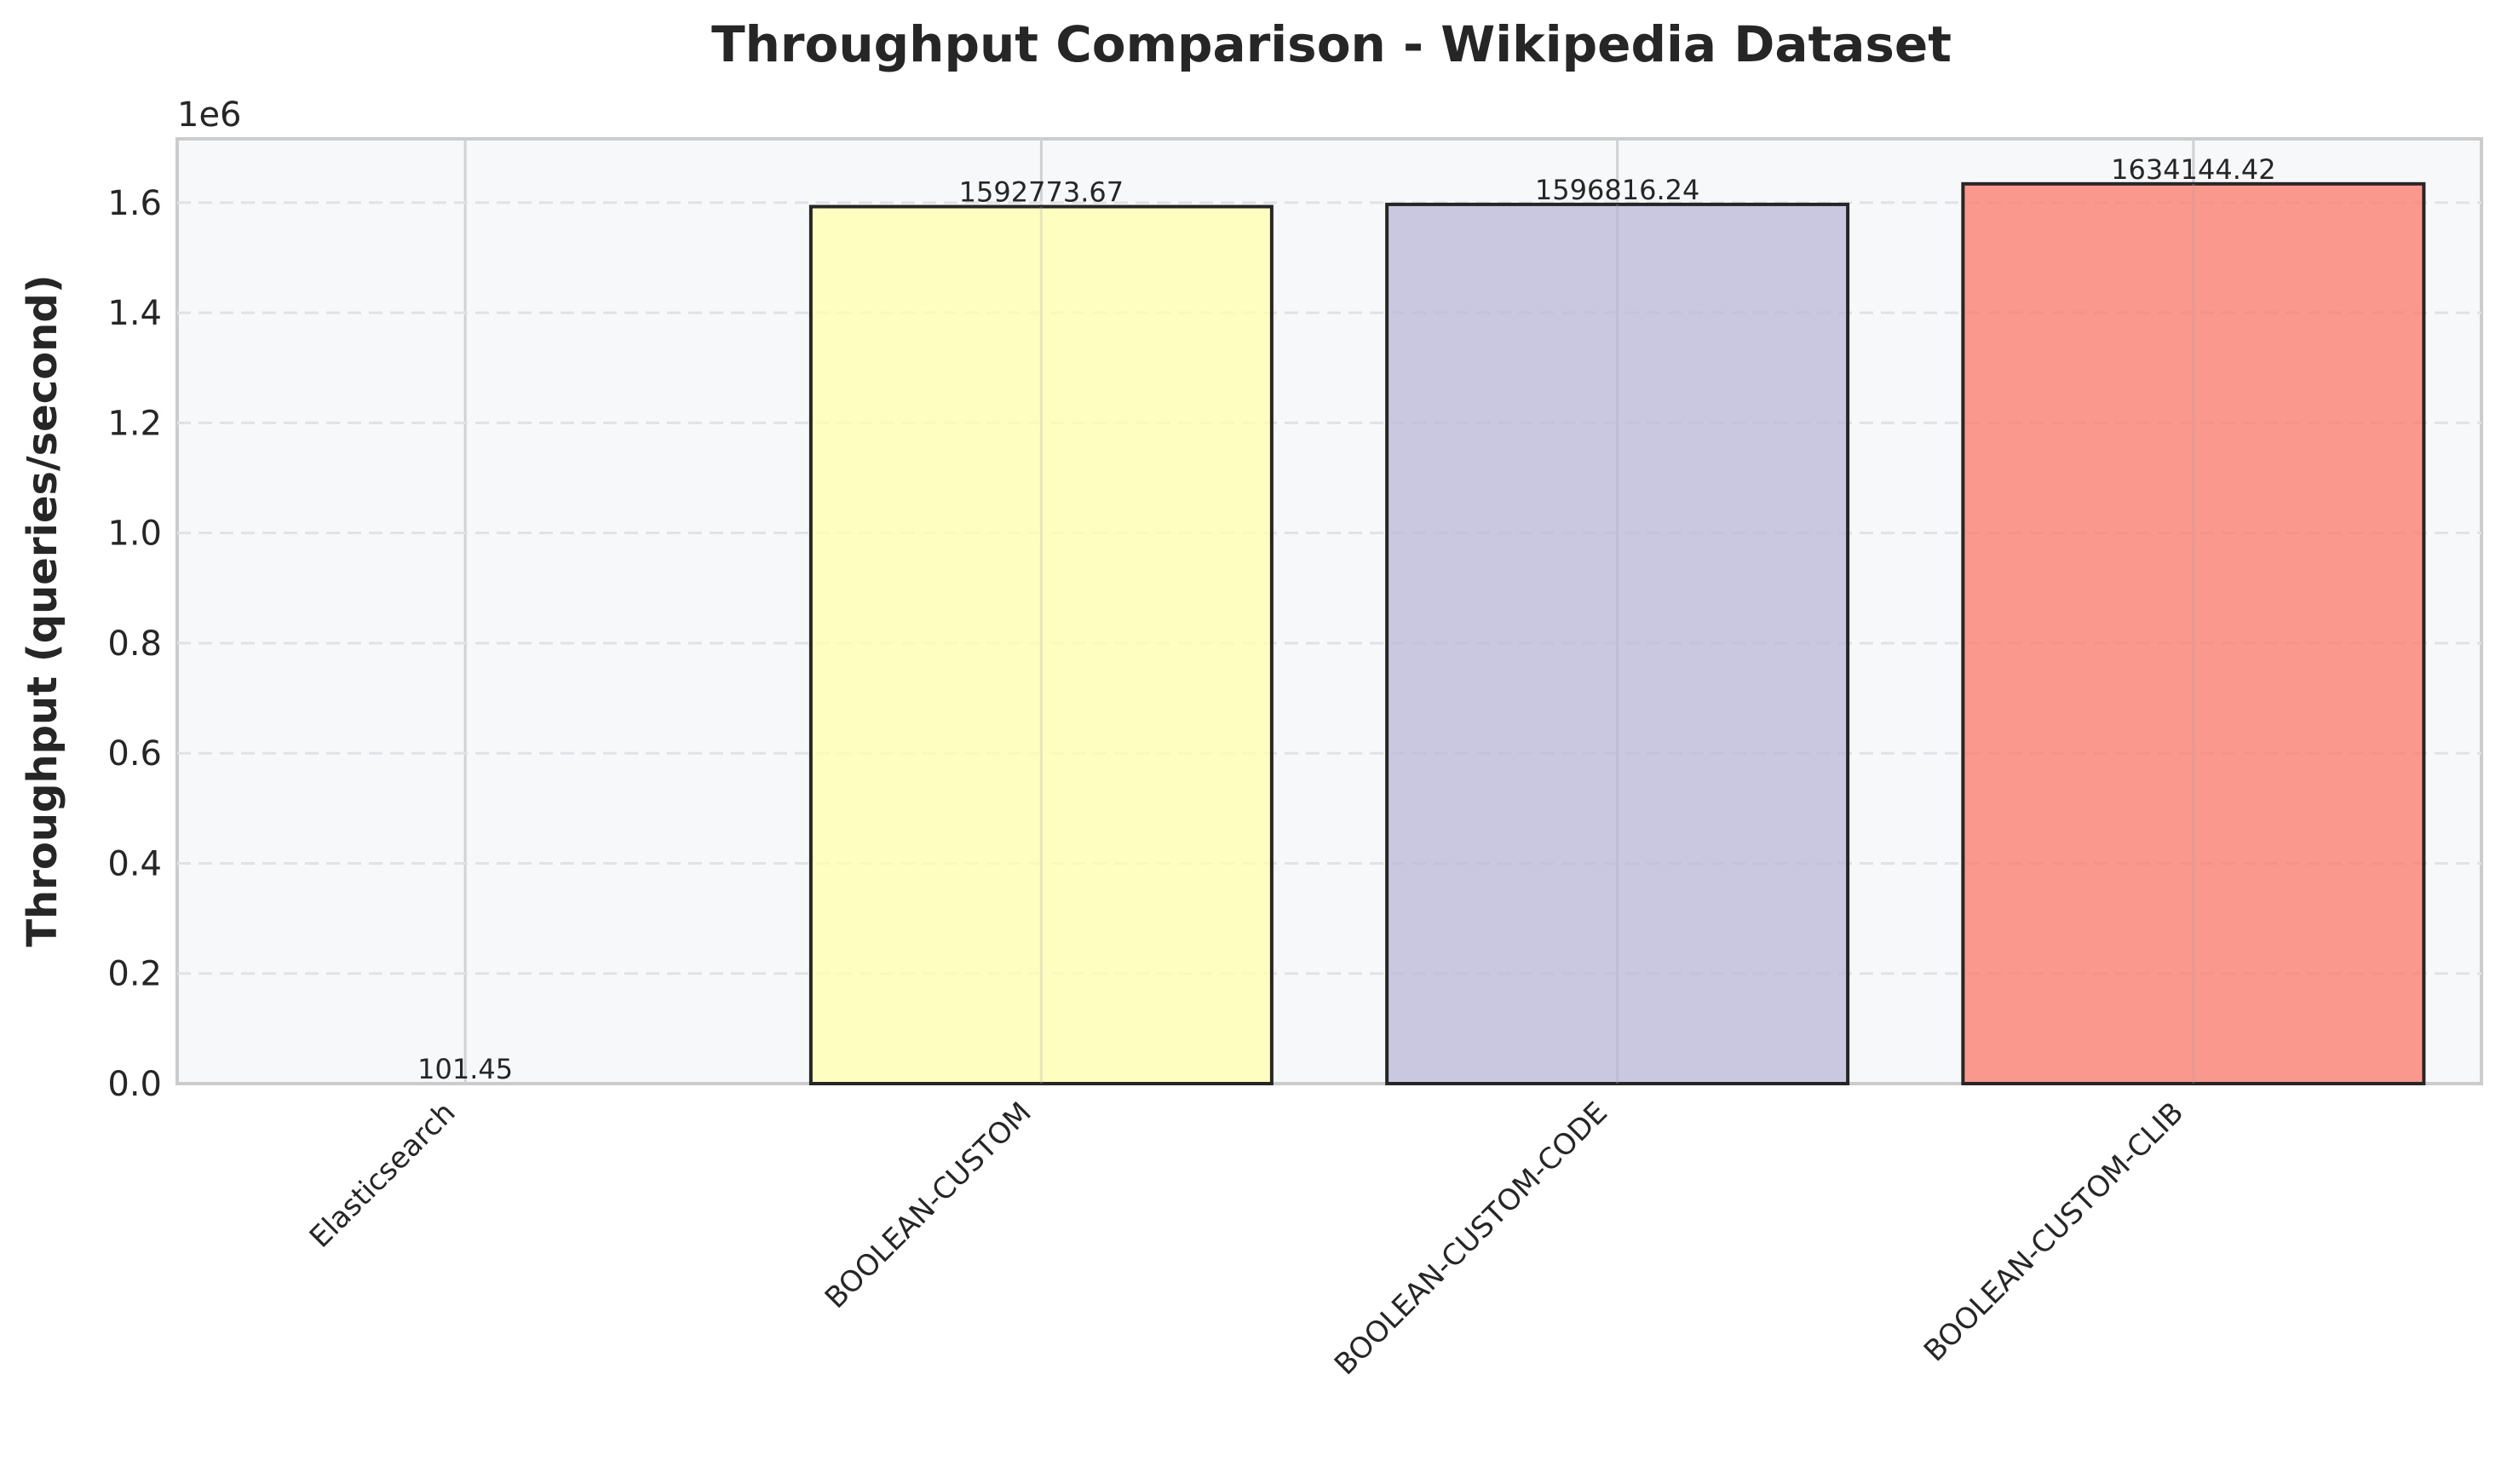  What do you see at coordinates (1617, 190) in the screenshot?
I see `bar-value-label: 1596816.24` at bounding box center [1617, 190].